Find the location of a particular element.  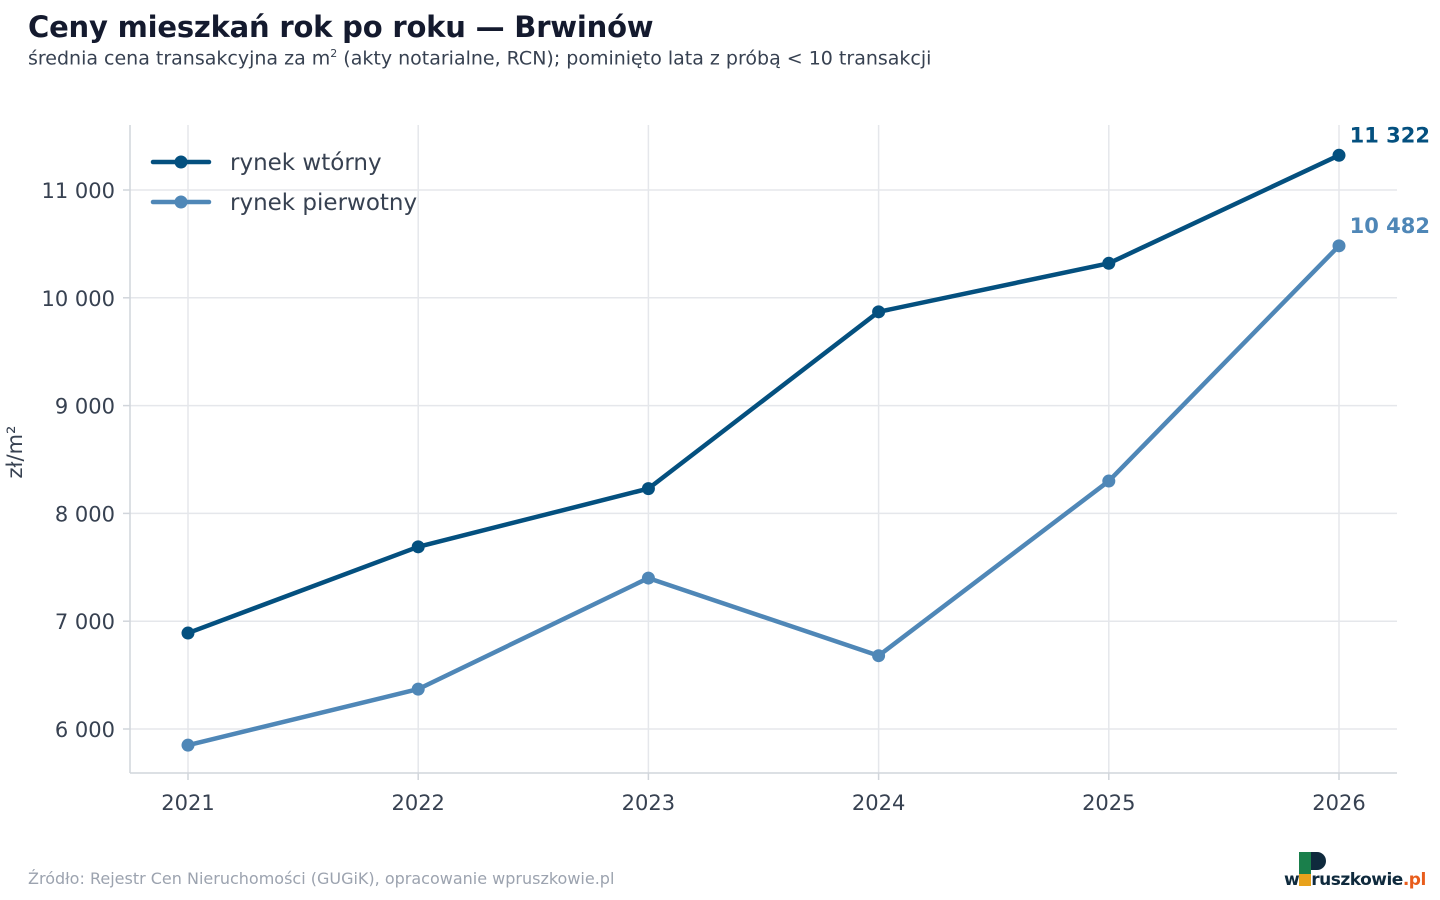

x-tick-label: 2024 is located at coordinates (878, 803).